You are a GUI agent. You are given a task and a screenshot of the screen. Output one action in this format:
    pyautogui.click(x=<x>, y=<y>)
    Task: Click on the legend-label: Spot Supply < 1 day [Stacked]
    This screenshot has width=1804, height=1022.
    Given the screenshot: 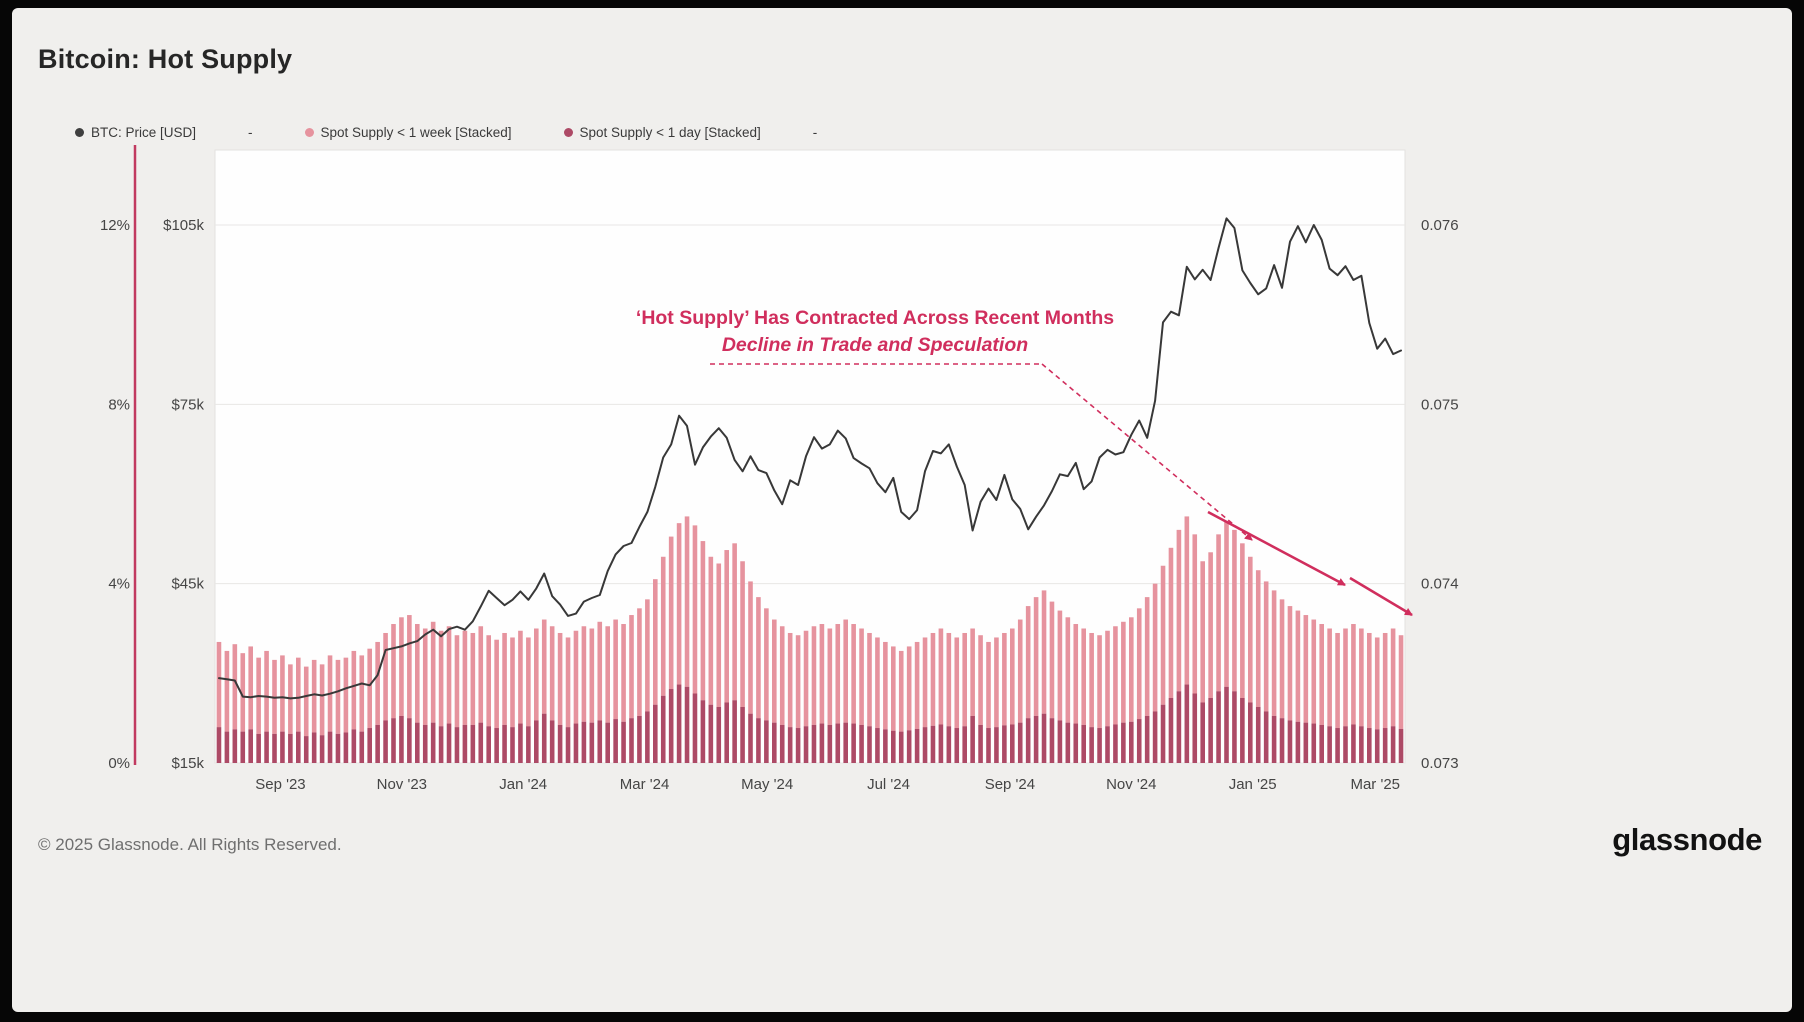 What is the action you would take?
    pyautogui.click(x=670, y=132)
    